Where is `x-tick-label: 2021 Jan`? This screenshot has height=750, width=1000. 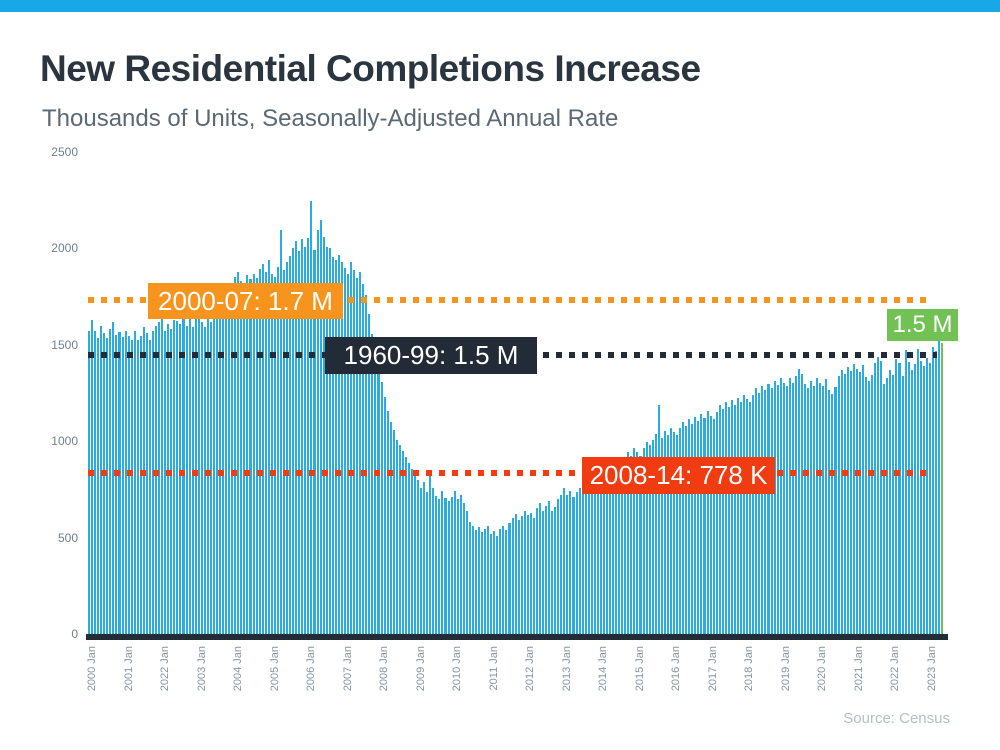
x-tick-label: 2021 Jan is located at coordinates (858, 669).